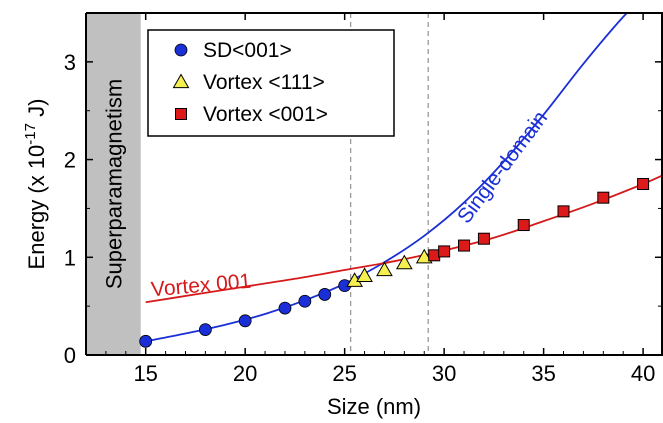  I want to click on legend-label: SD<001>, so click(247, 50).